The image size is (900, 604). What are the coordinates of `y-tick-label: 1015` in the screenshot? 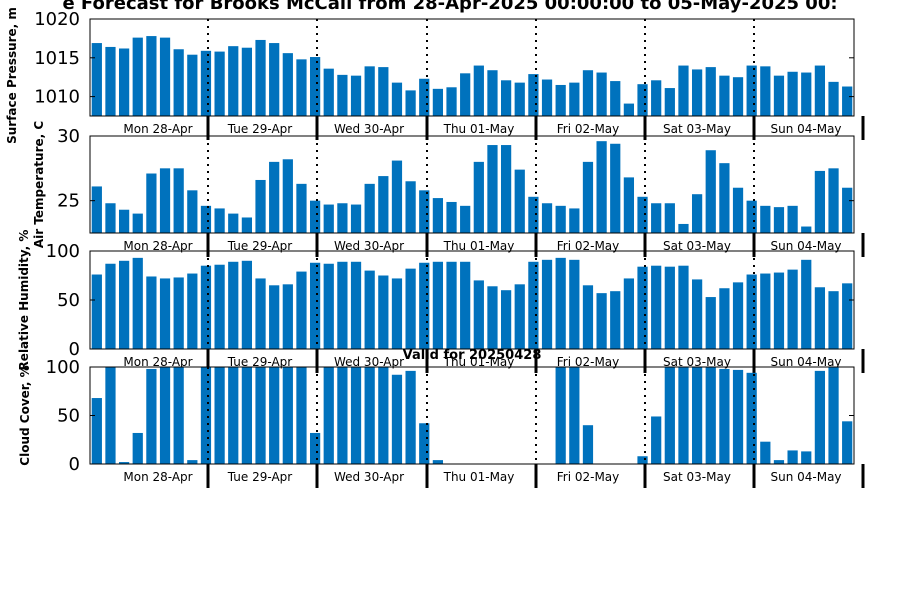 It's located at (57, 58).